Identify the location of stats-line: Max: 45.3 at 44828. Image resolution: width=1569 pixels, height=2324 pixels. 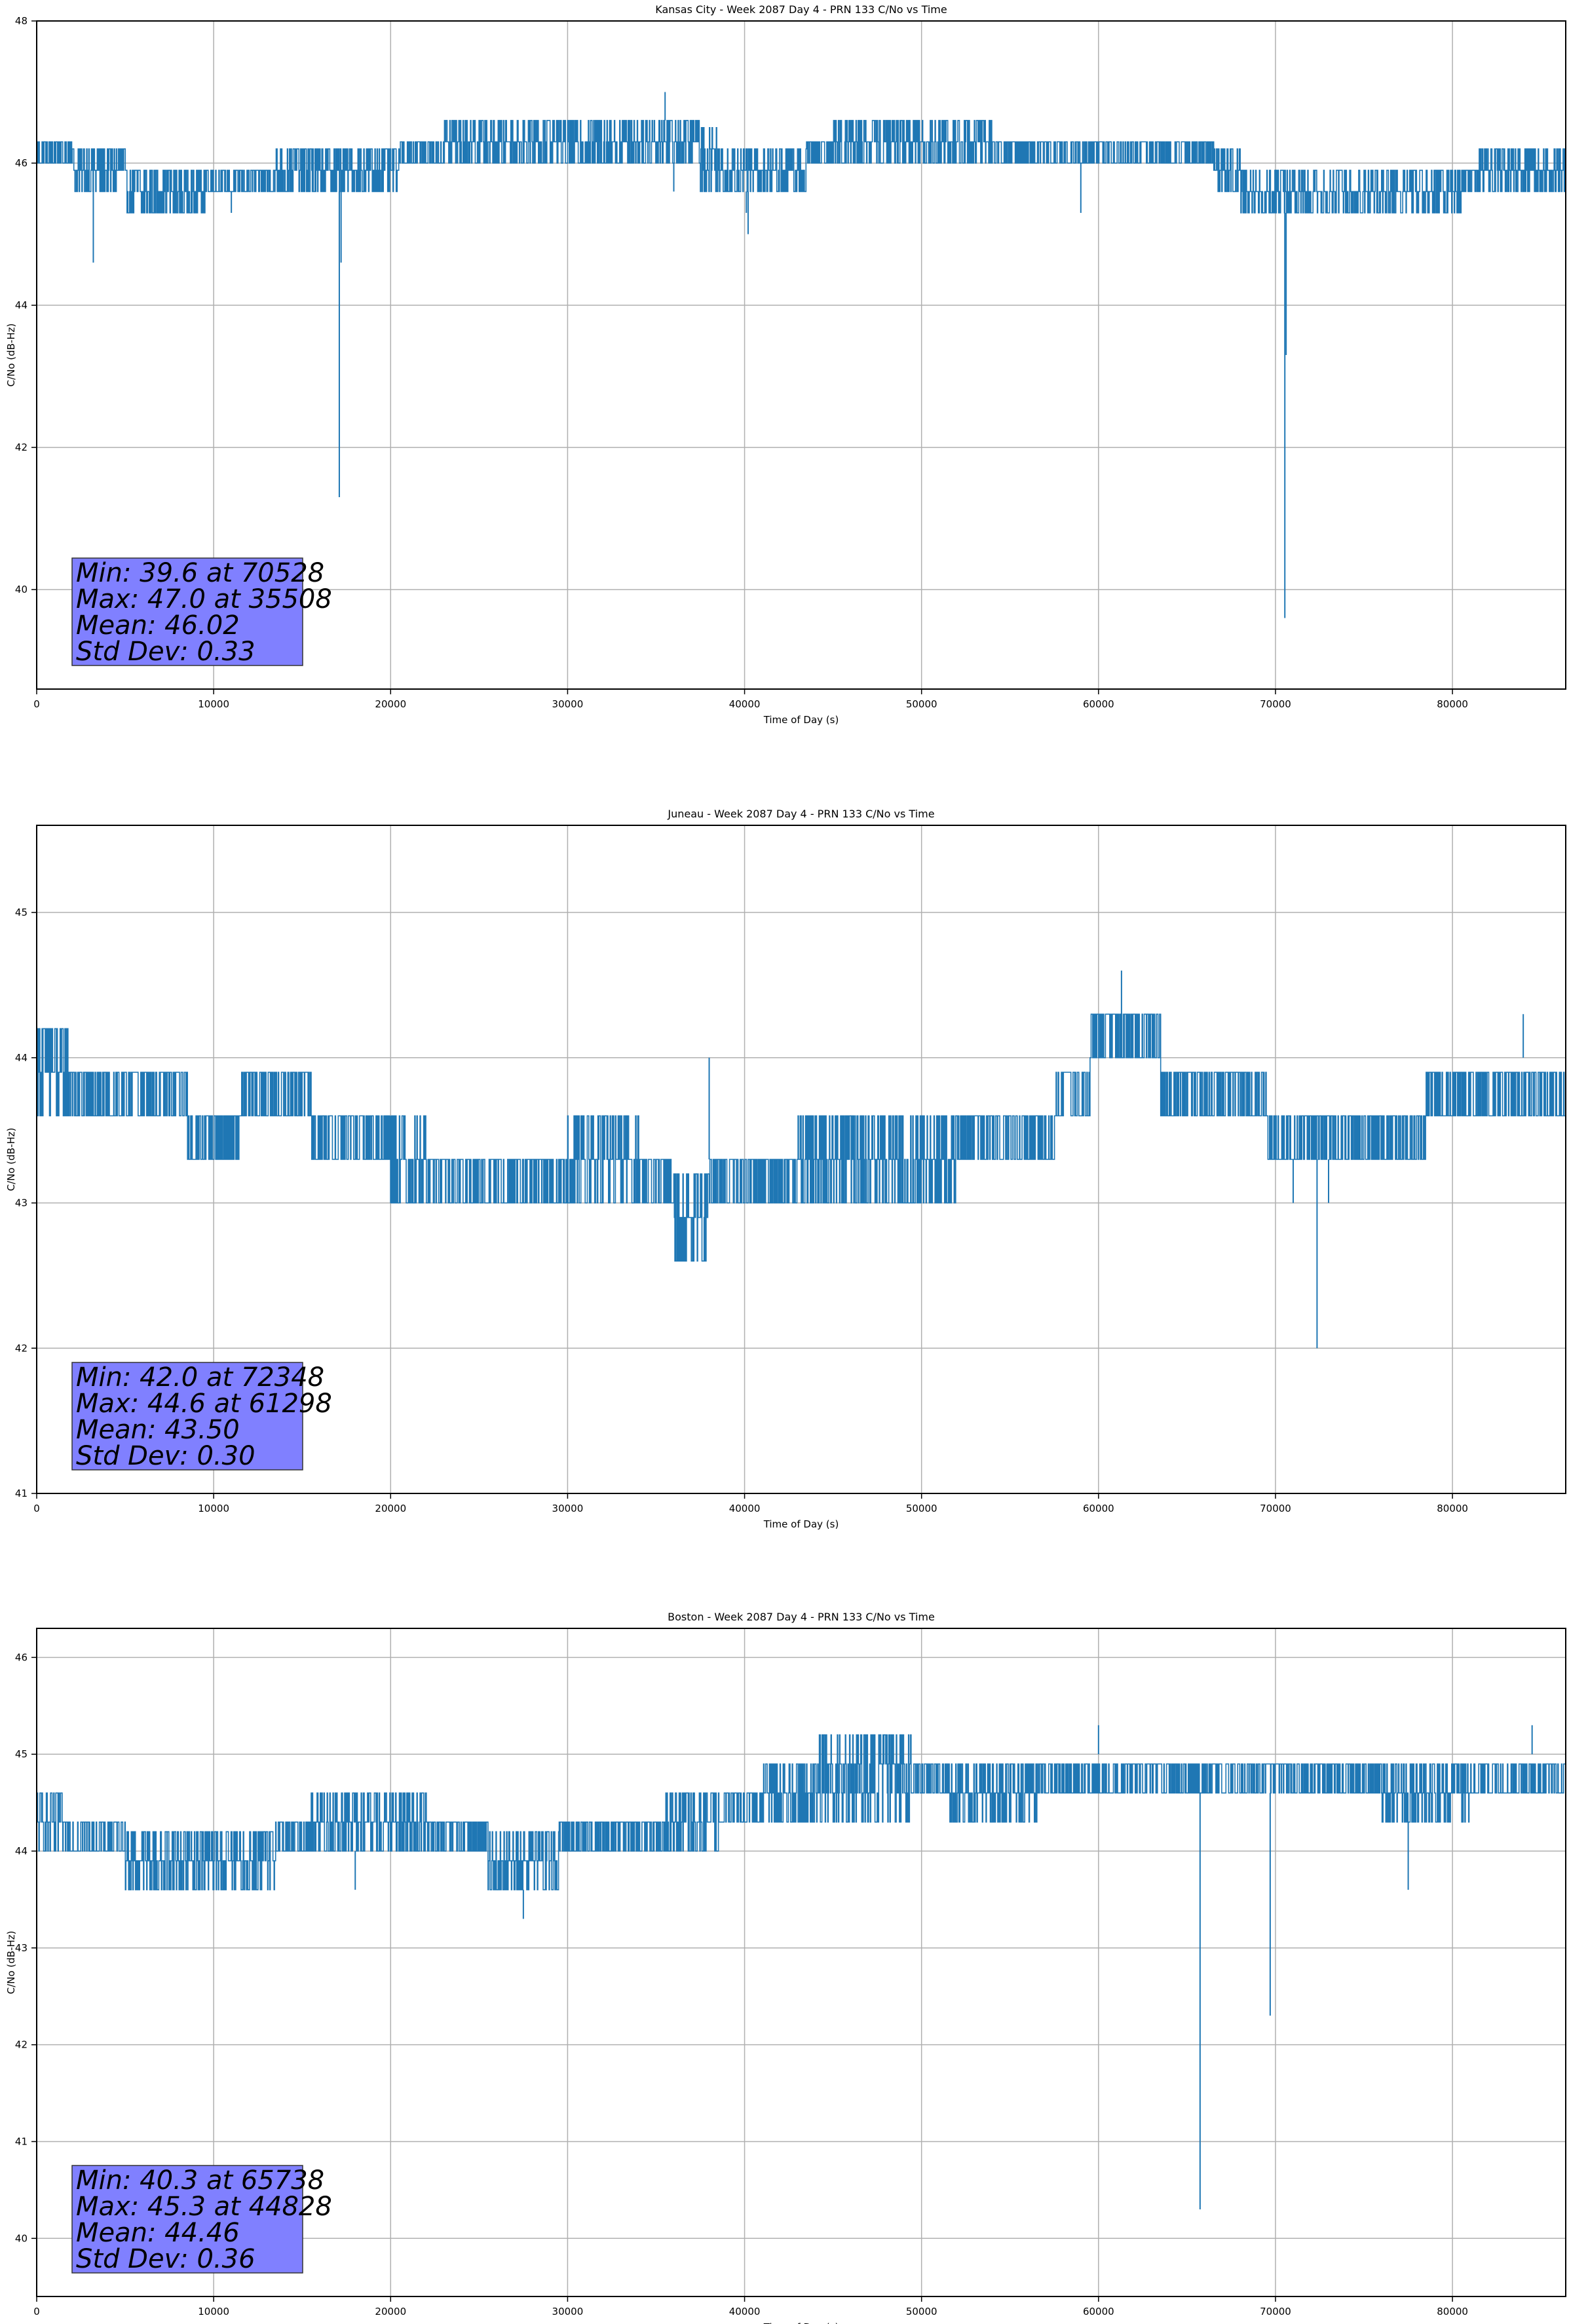
(204, 2207).